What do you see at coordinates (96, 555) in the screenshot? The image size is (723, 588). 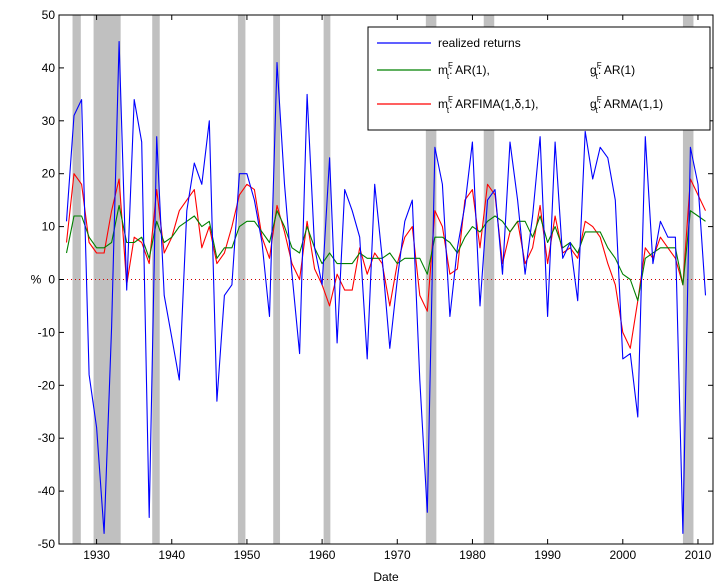 I see `x-tick-label: 1930` at bounding box center [96, 555].